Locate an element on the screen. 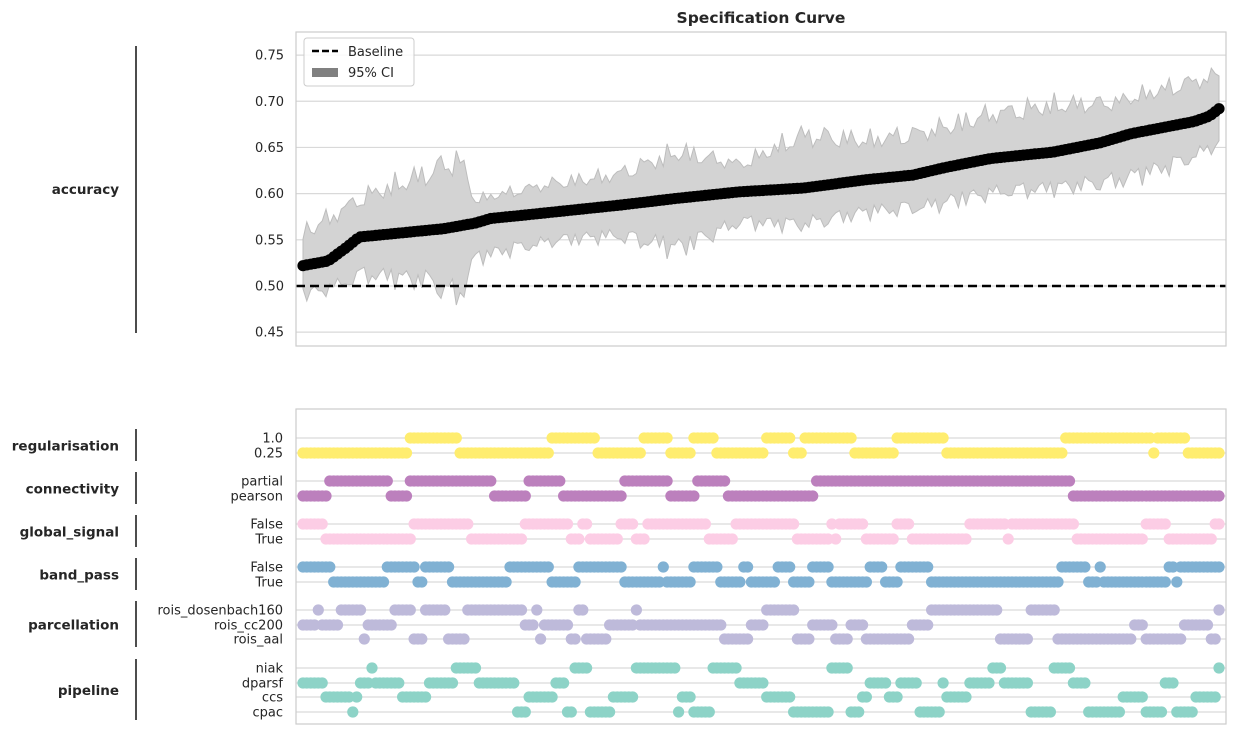 The height and width of the screenshot is (739, 1237). global_signal-level-label: True is located at coordinates (268, 540).